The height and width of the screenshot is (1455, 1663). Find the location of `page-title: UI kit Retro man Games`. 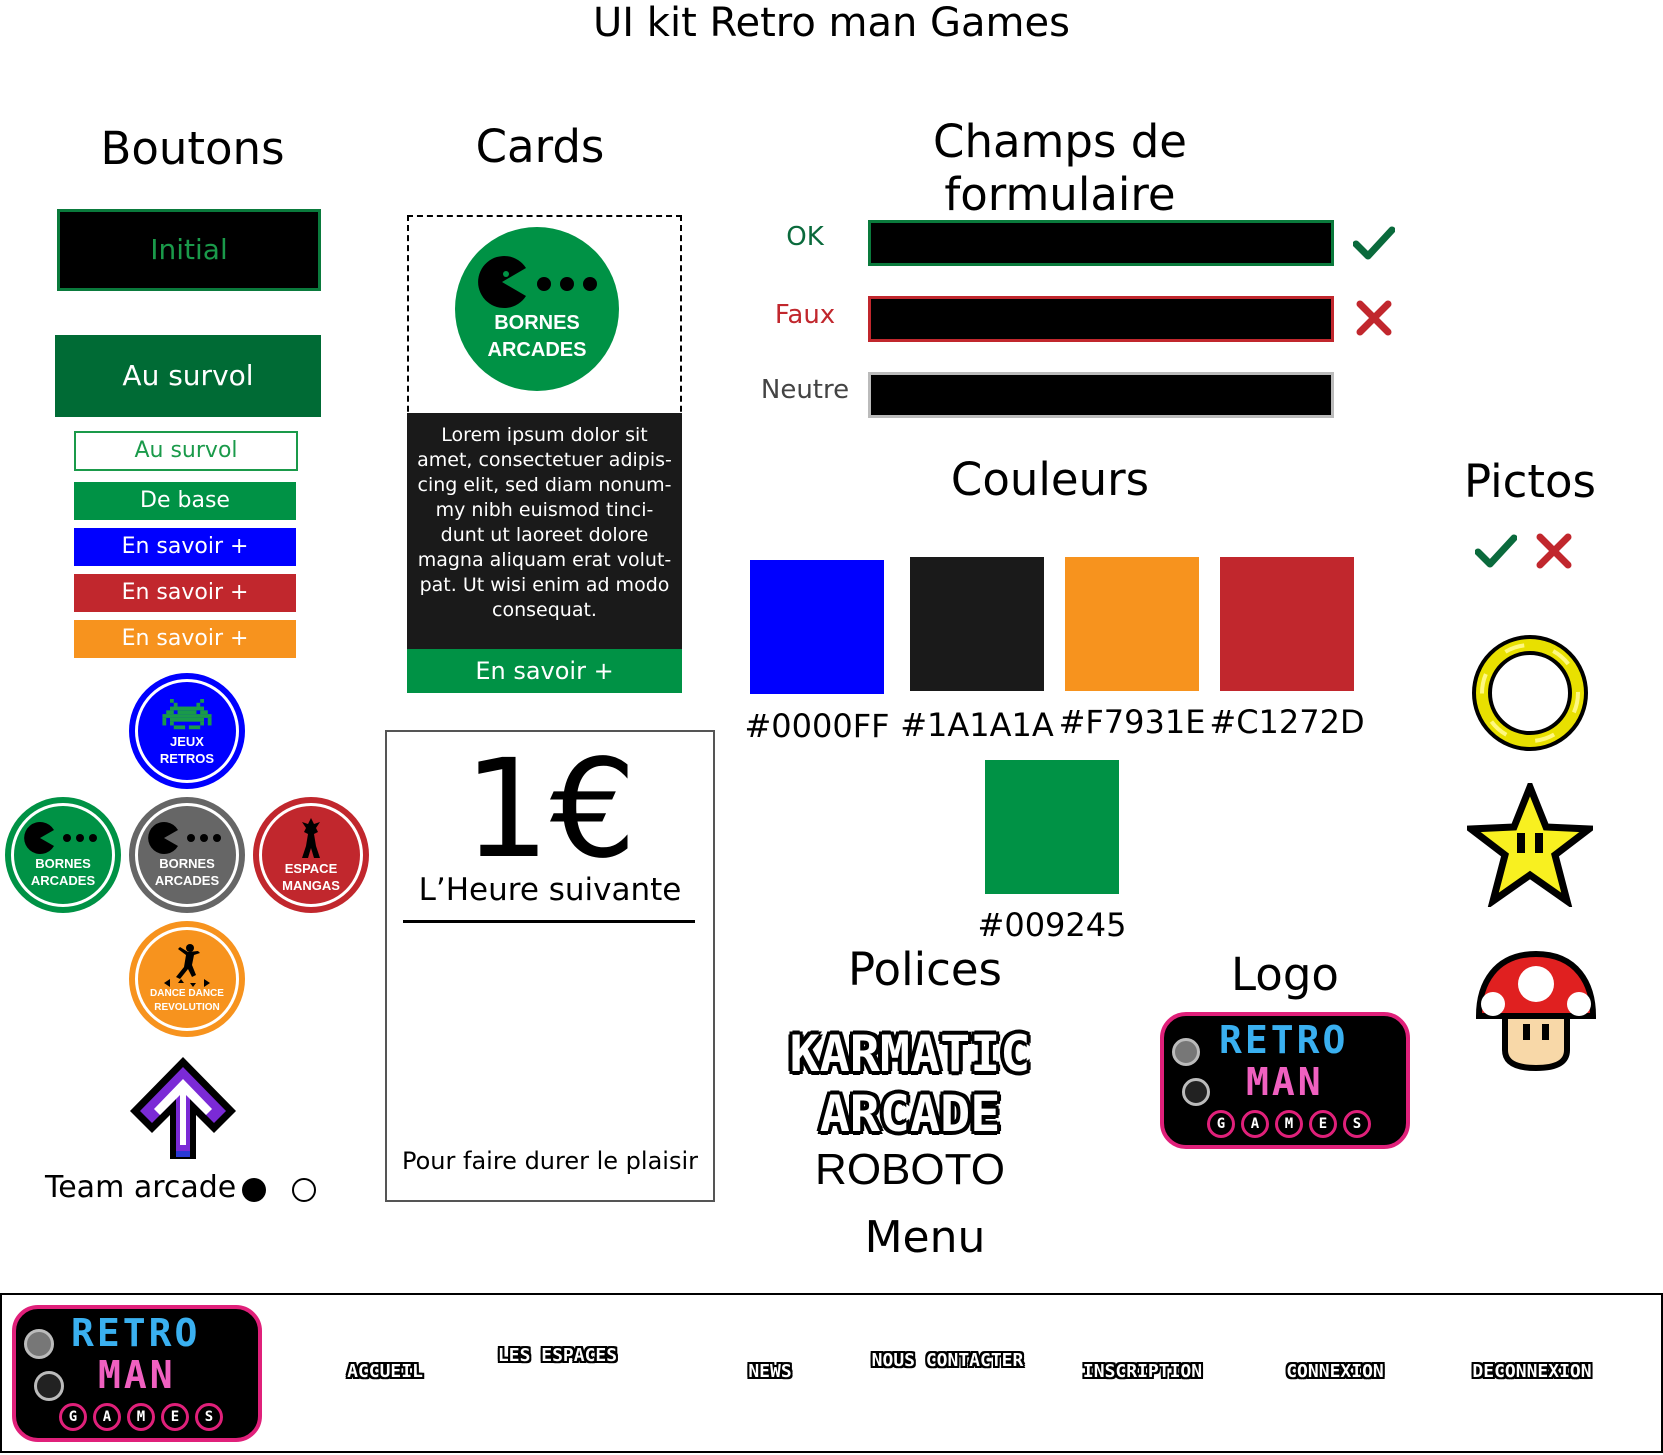

page-title: UI kit Retro man Games is located at coordinates (831, 23).